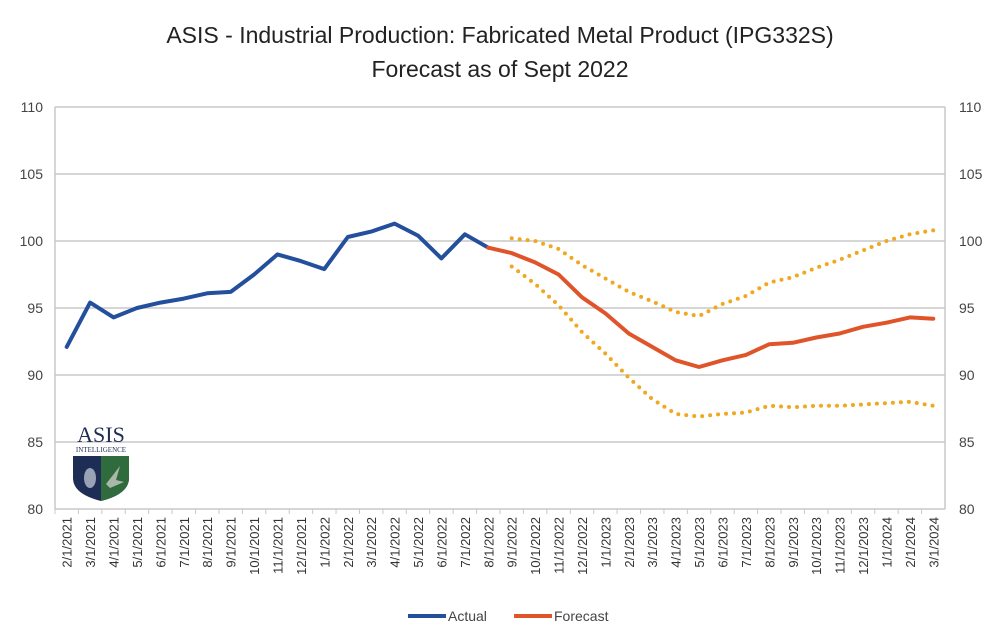  I want to click on y-tick-label-left: 105, so click(32, 174).